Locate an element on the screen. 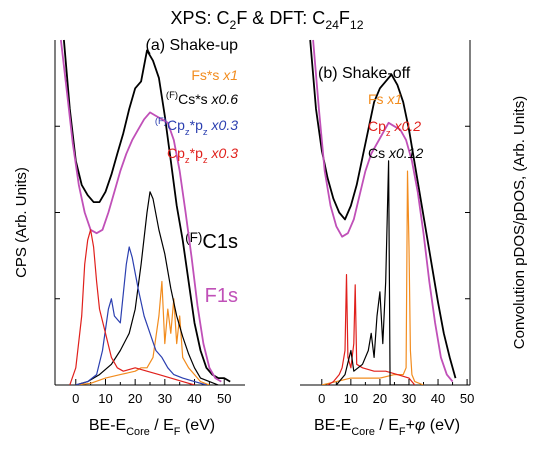  text-part: Fs*s is located at coordinates (207, 75).